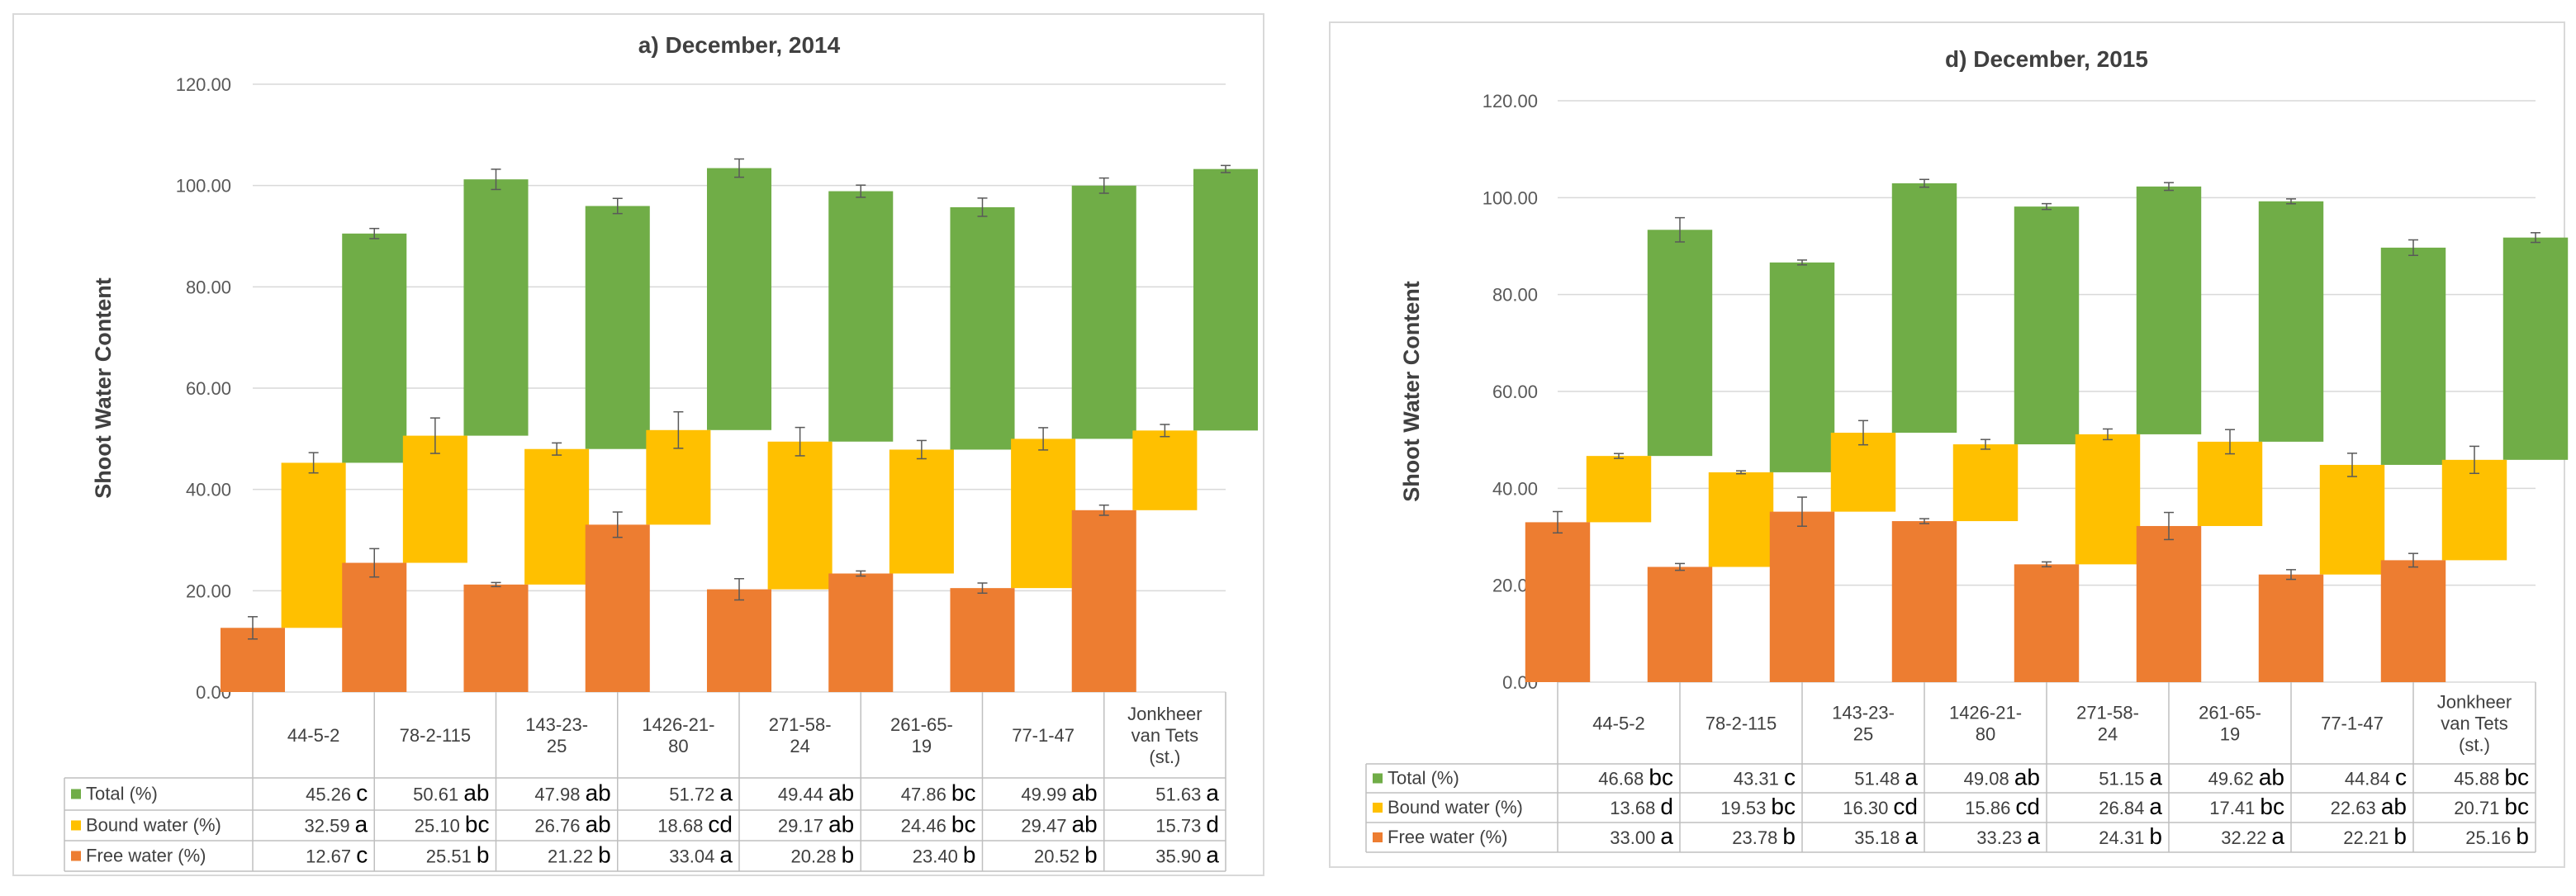 This screenshot has height=896, width=2576. What do you see at coordinates (208, 591) in the screenshot?
I see `y-tick-label: 20.00` at bounding box center [208, 591].